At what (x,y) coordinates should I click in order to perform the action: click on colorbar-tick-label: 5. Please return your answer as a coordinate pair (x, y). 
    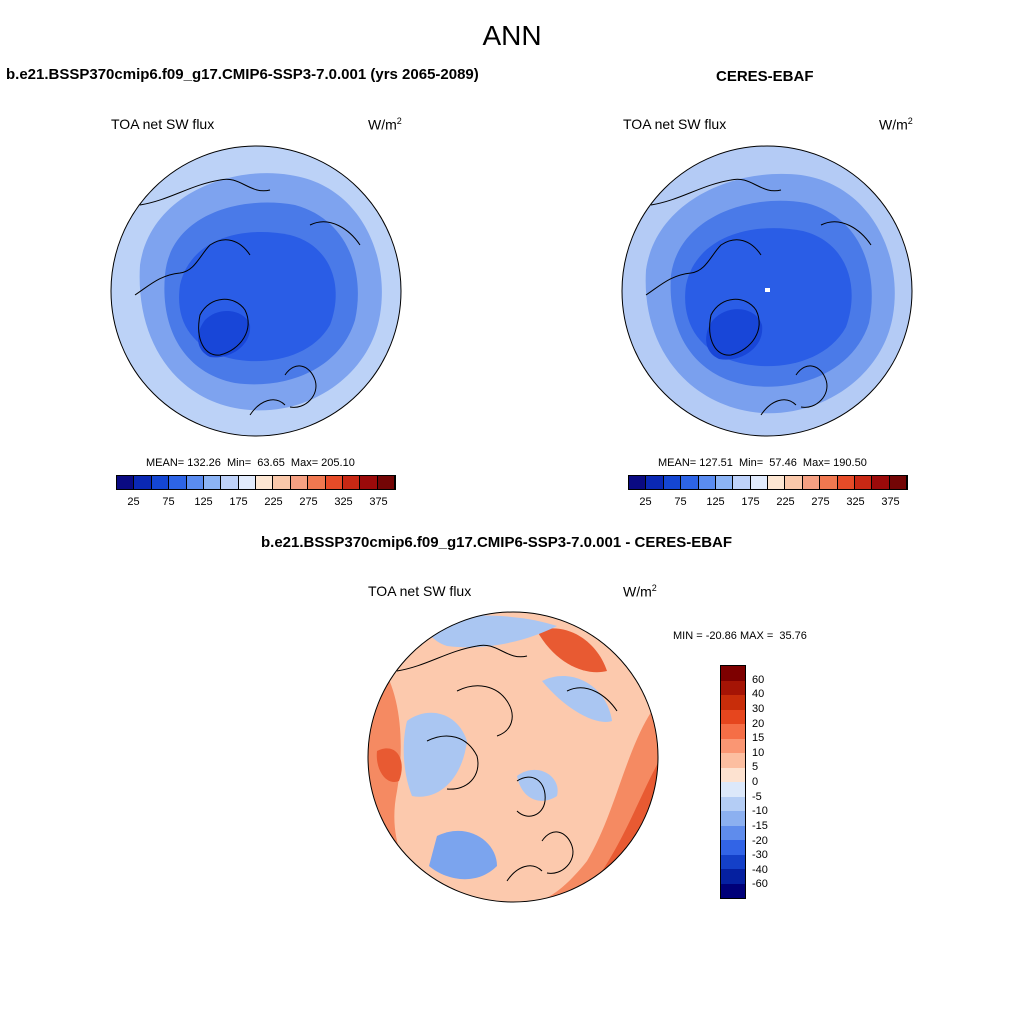
    Looking at the image, I should click on (755, 767).